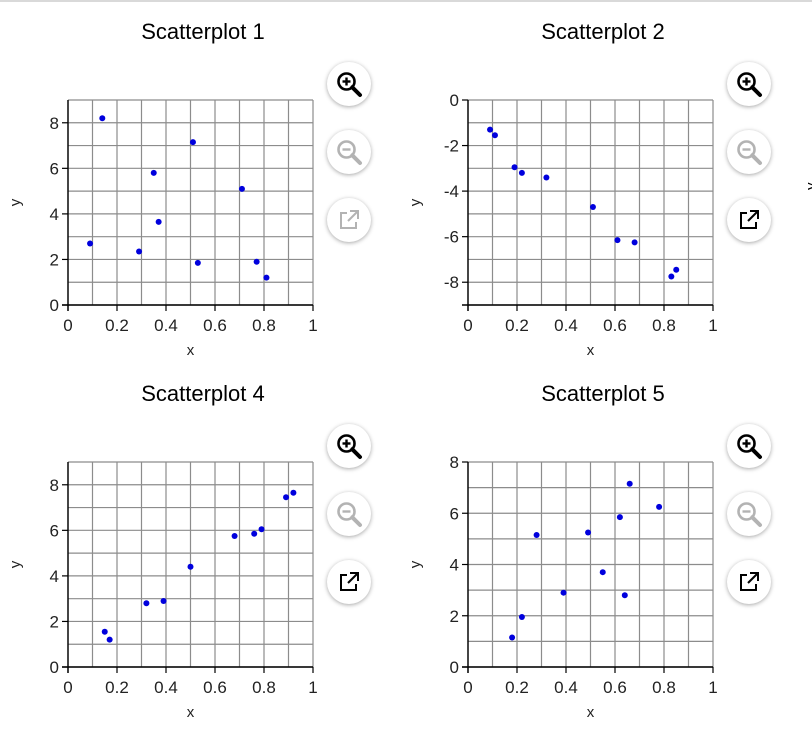  What do you see at coordinates (451, 191) in the screenshot?
I see `y-tick-label: -4` at bounding box center [451, 191].